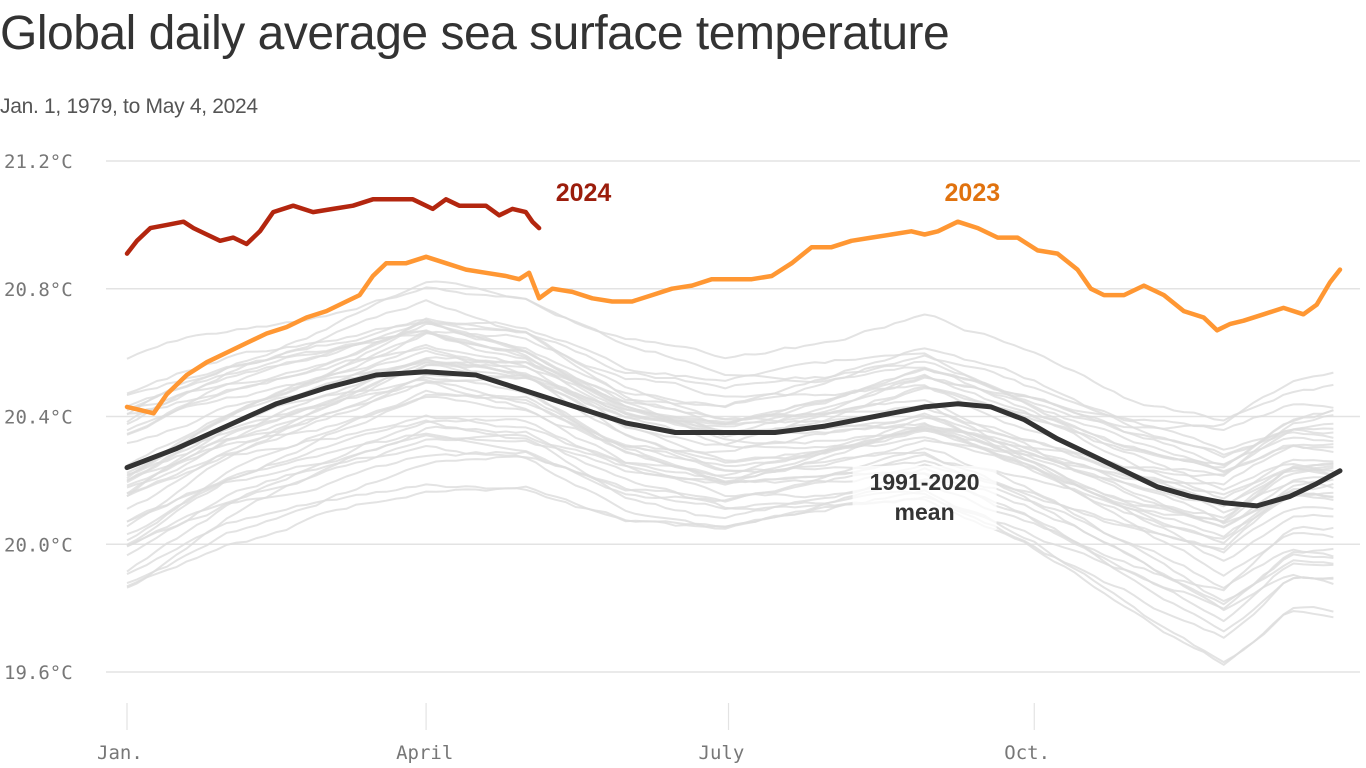  I want to click on y-tick-label: 20.8°C, so click(38, 290).